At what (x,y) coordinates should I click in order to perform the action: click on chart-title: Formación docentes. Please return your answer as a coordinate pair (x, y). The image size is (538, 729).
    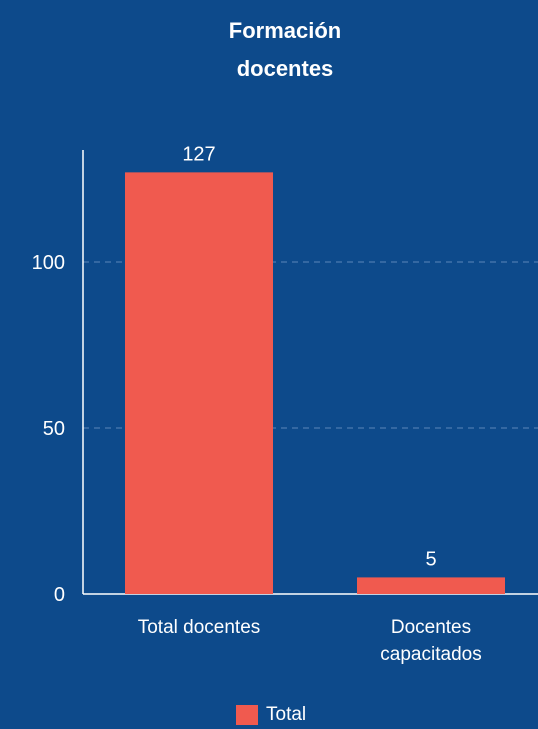
    Looking at the image, I should click on (285, 49).